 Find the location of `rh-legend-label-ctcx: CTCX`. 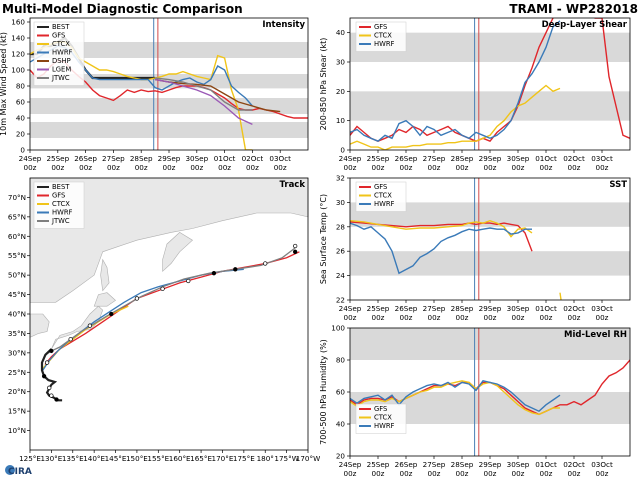

rh-legend-label-ctcx: CTCX is located at coordinates (383, 418).